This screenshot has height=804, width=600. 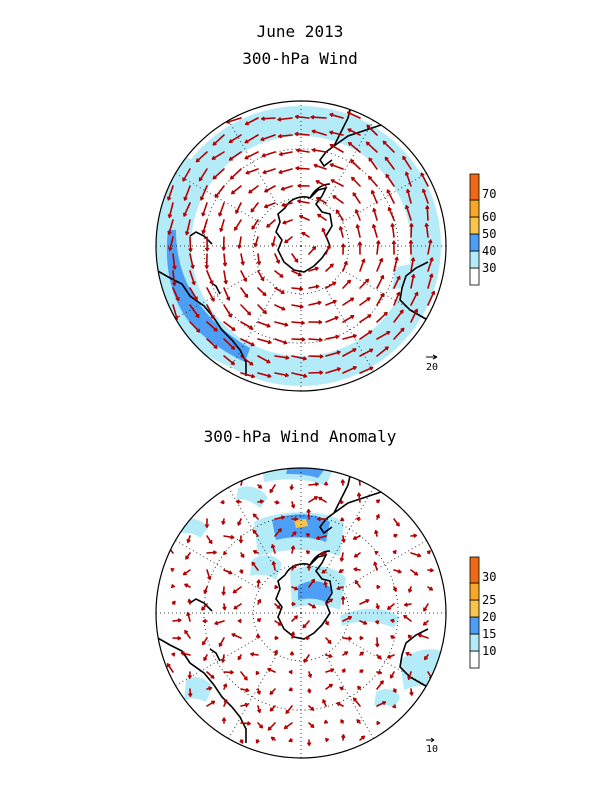 I want to click on panel-2-legend: 10 15 20 25 30, so click(x=483, y=612).